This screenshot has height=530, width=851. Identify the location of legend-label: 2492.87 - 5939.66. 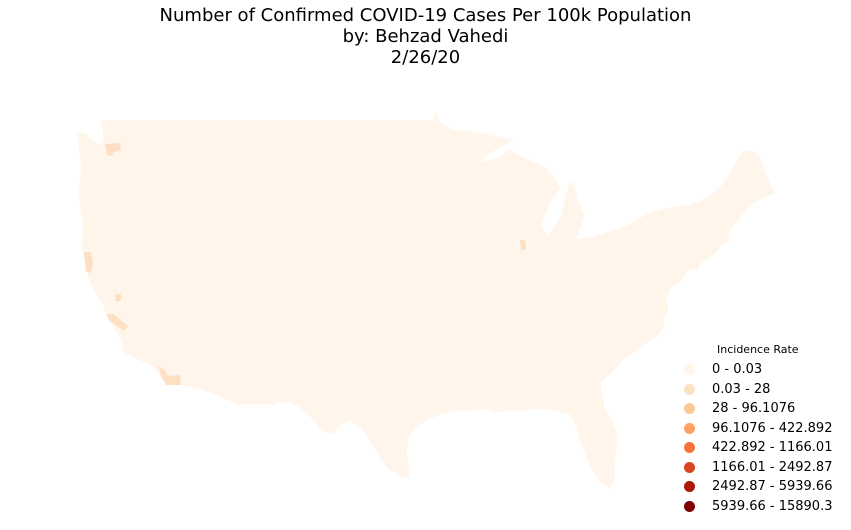
(772, 487).